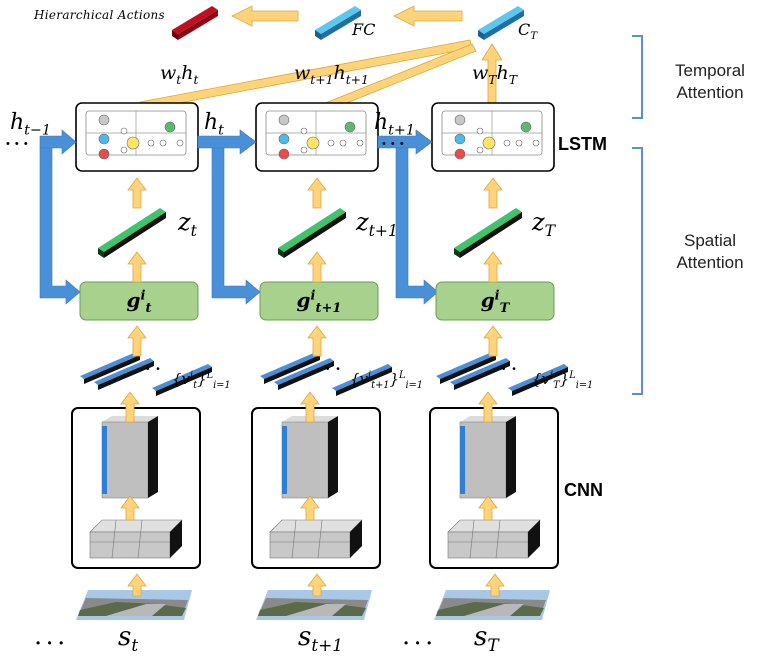 The width and height of the screenshot is (768, 662). What do you see at coordinates (51, 643) in the screenshot?
I see `s-dots-left: • • •` at bounding box center [51, 643].